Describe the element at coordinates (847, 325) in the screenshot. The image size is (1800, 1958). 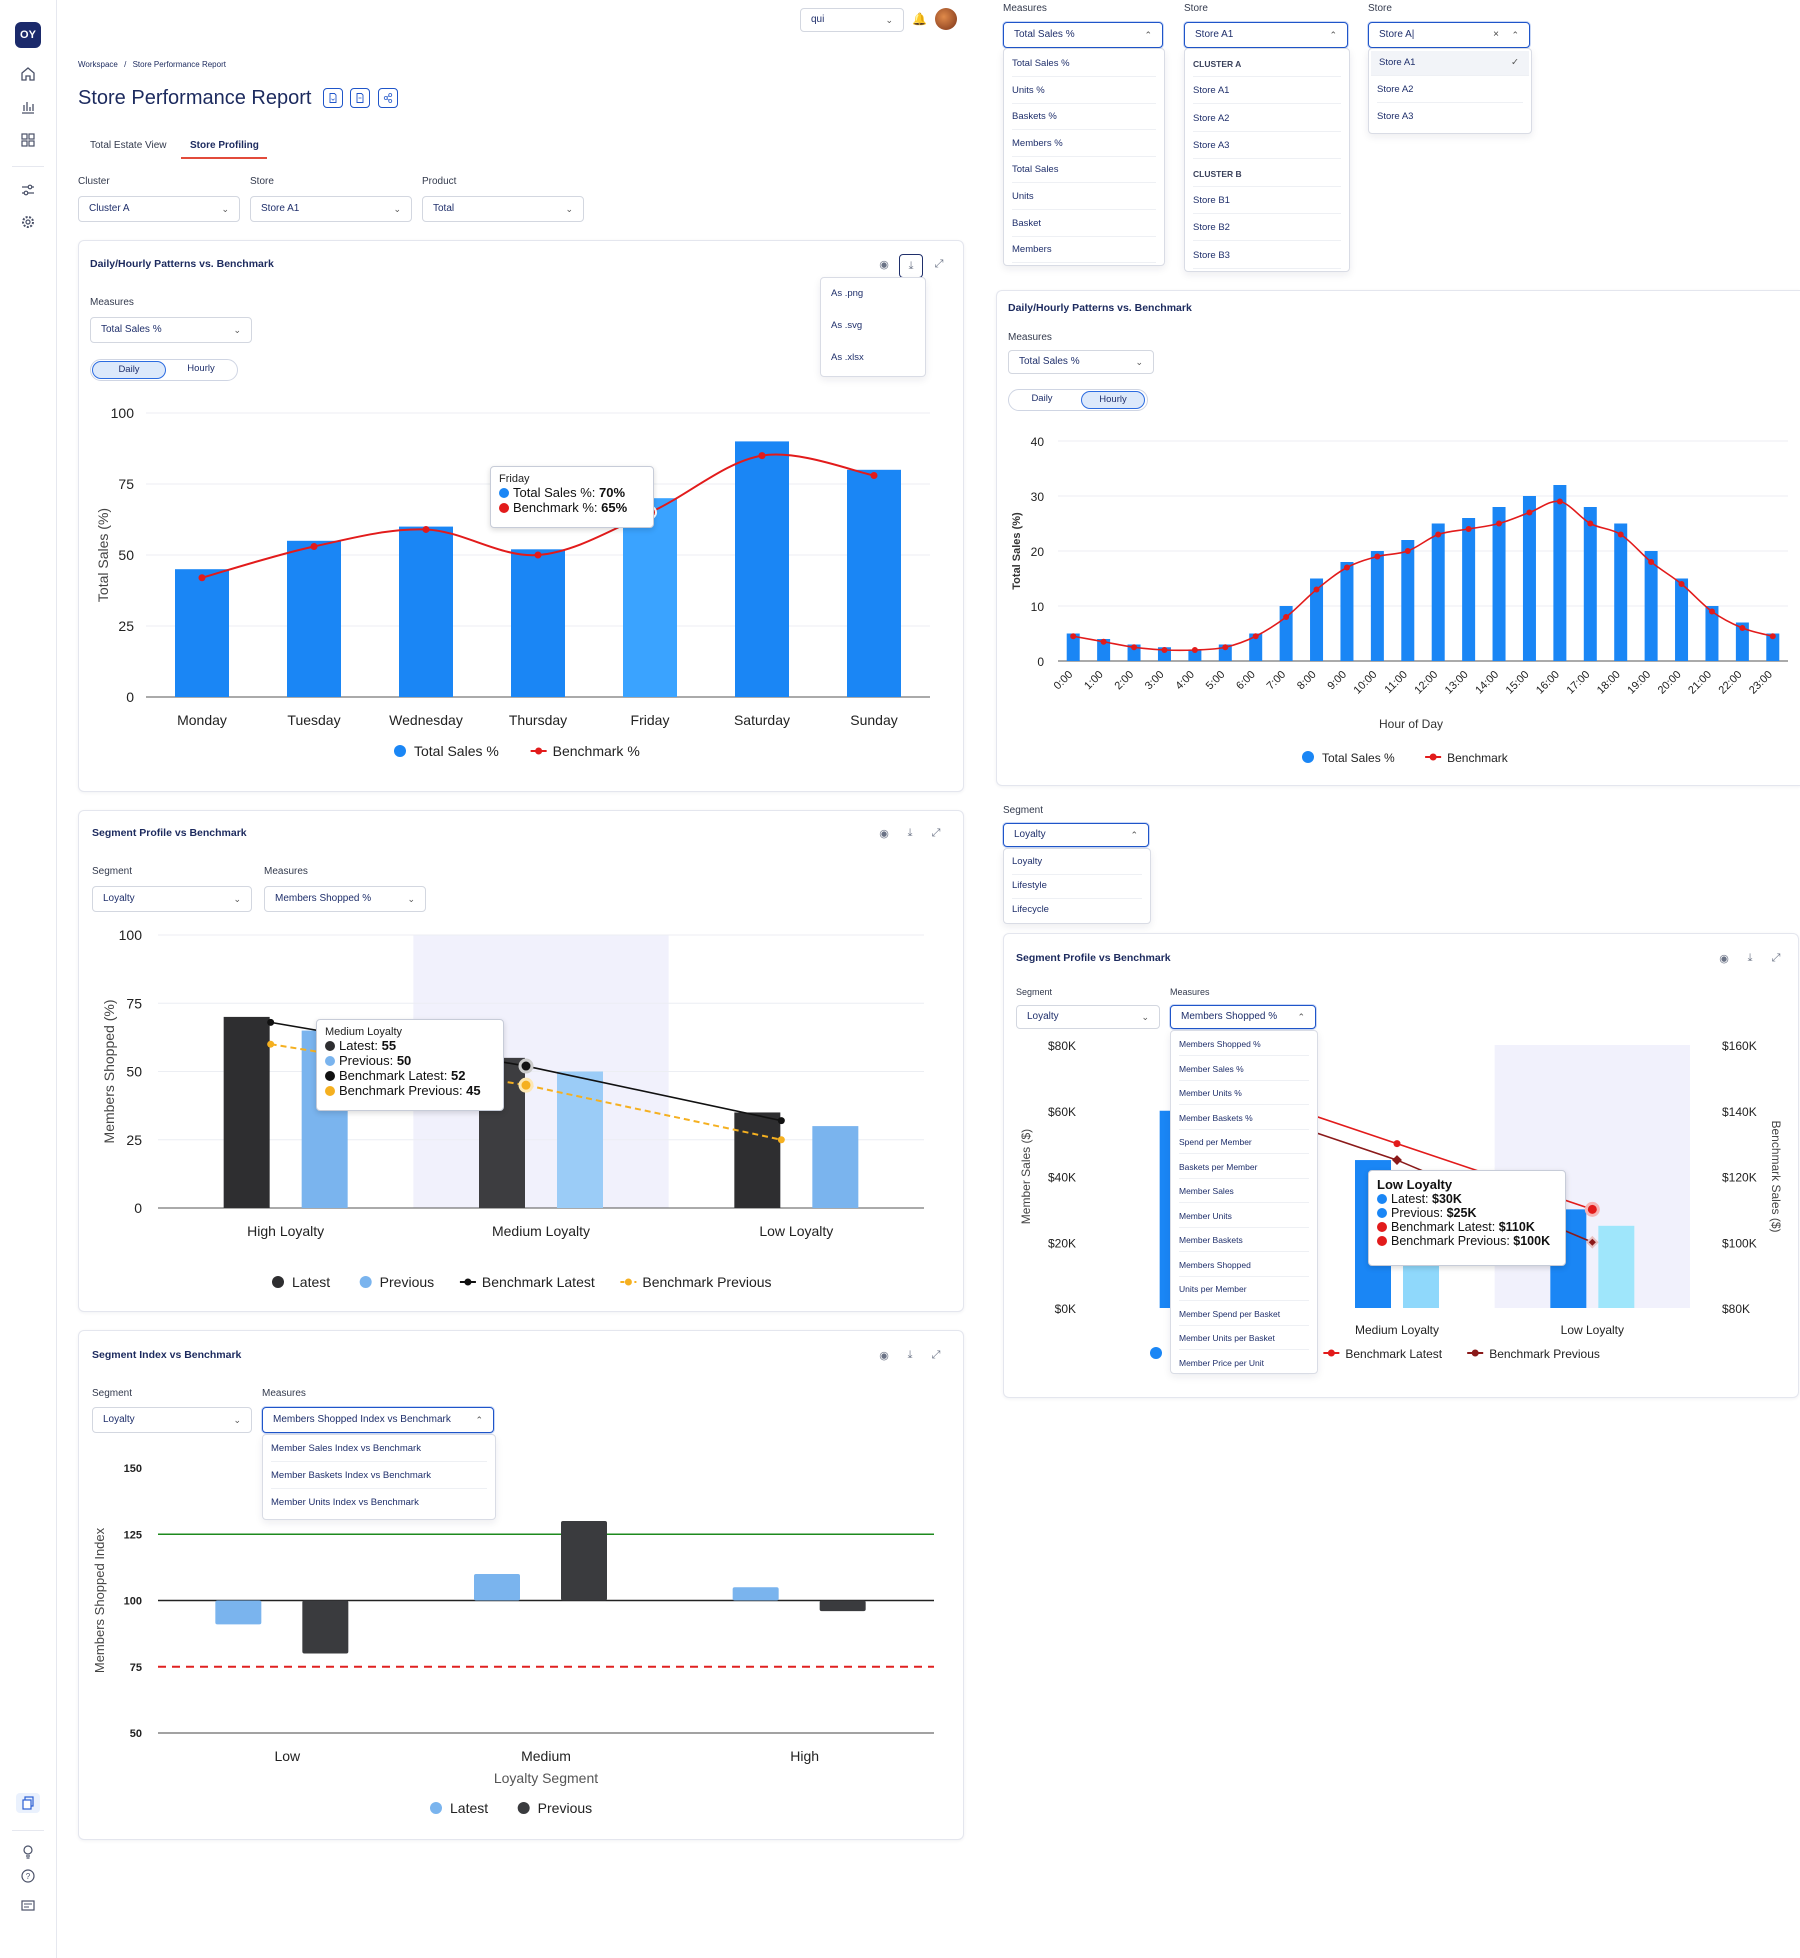
I see `download-svg: As .svg` at that location.